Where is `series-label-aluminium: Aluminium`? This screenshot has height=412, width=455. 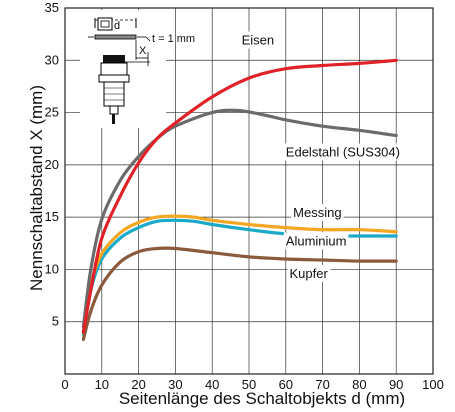 series-label-aluminium: Aluminium is located at coordinates (316, 240).